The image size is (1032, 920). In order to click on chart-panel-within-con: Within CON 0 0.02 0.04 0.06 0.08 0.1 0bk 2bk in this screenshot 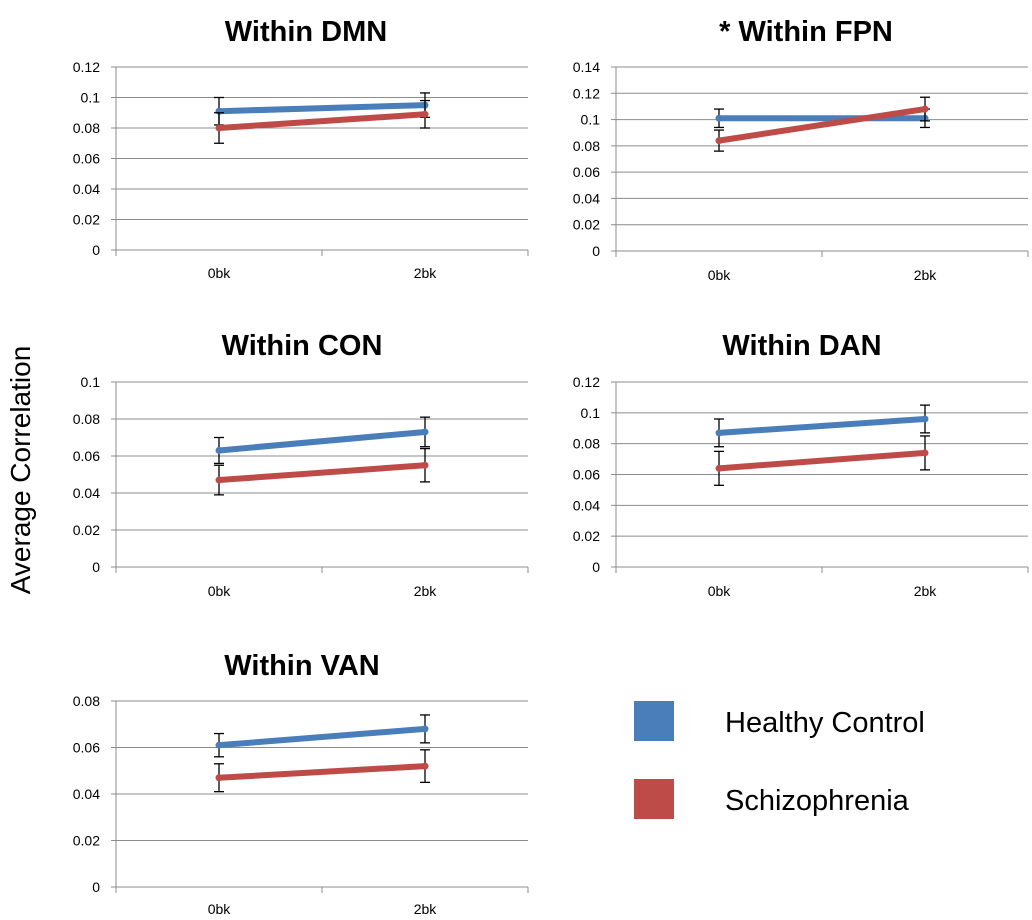, I will do `click(301, 464)`.